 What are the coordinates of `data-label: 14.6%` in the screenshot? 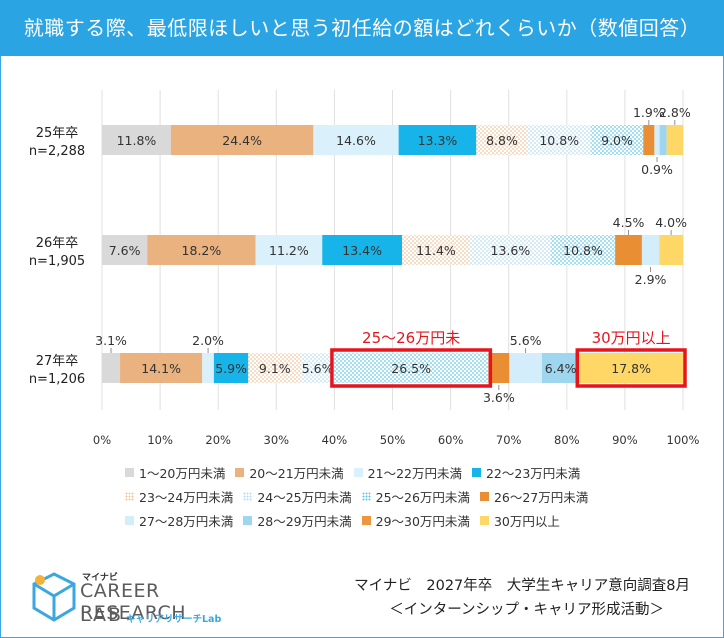 It's located at (356, 140).